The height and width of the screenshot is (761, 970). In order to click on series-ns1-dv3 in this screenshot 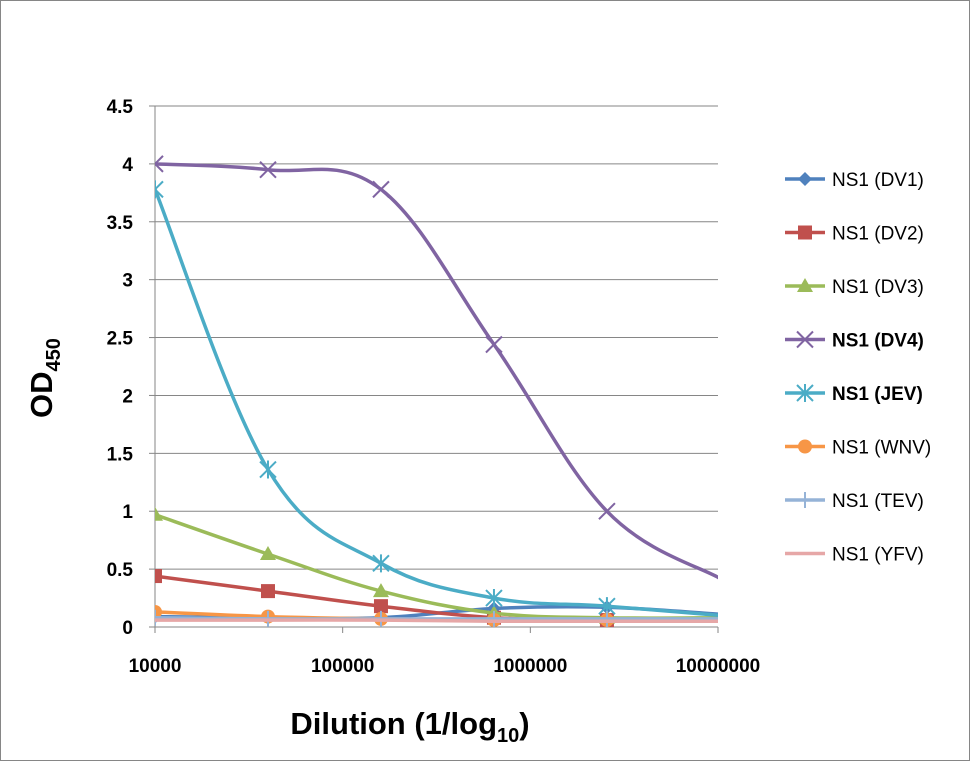, I will do `click(436, 565)`.